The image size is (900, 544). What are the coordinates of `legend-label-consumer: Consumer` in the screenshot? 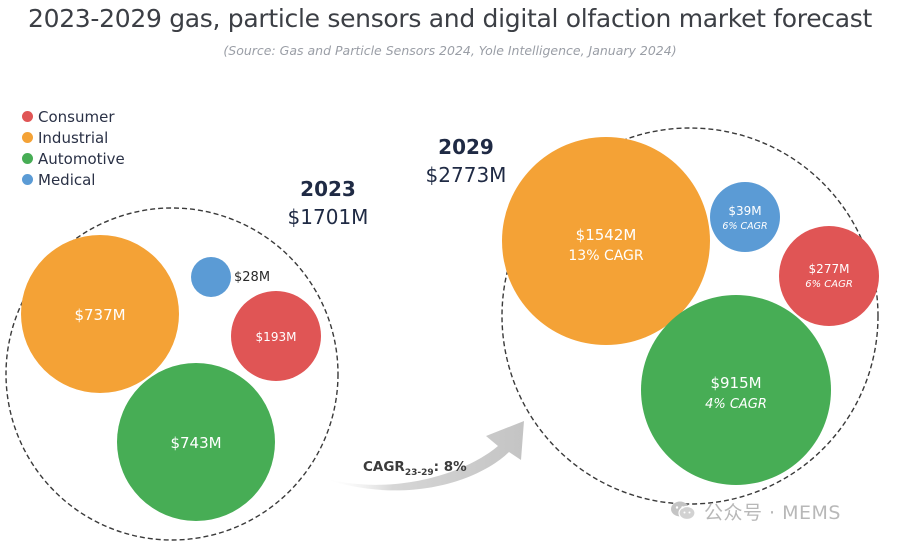 It's located at (76, 116).